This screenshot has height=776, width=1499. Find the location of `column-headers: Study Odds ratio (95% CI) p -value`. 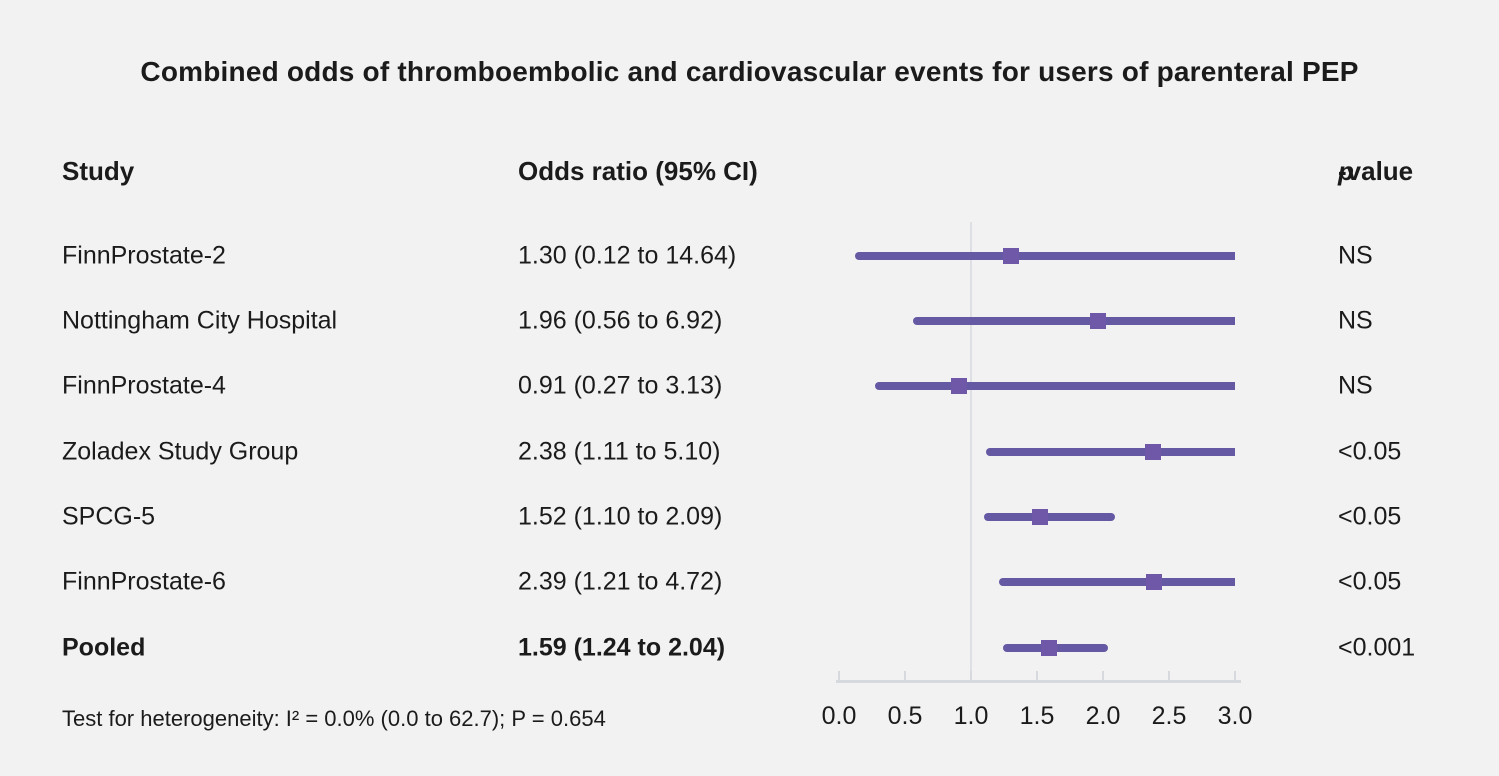

column-headers: Study Odds ratio (95% CI) p -value is located at coordinates (749, 171).